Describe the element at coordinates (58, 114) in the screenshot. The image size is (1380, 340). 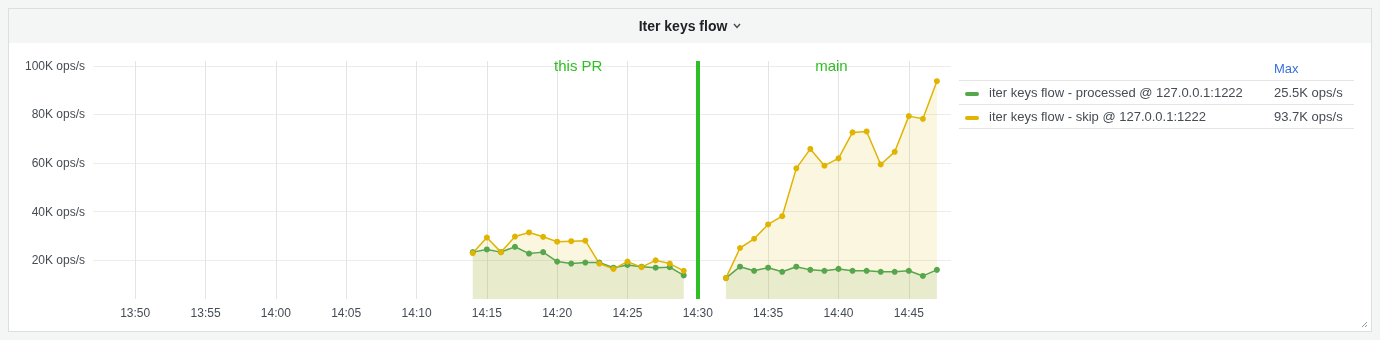
I see `y-tick-label: 80K ops/s` at that location.